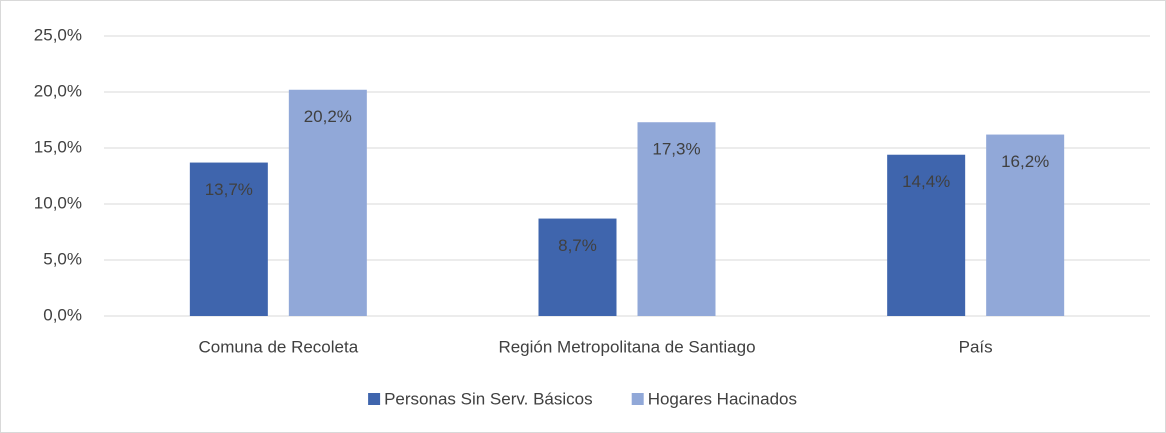  I want to click on x-tick-label: Comuna de Recoleta, so click(278, 346).